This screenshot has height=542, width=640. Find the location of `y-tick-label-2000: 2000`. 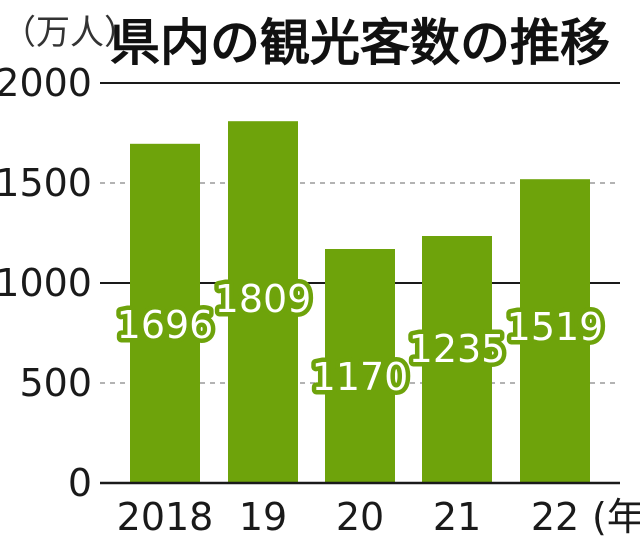

y-tick-label-2000: 2000 is located at coordinates (46, 83).